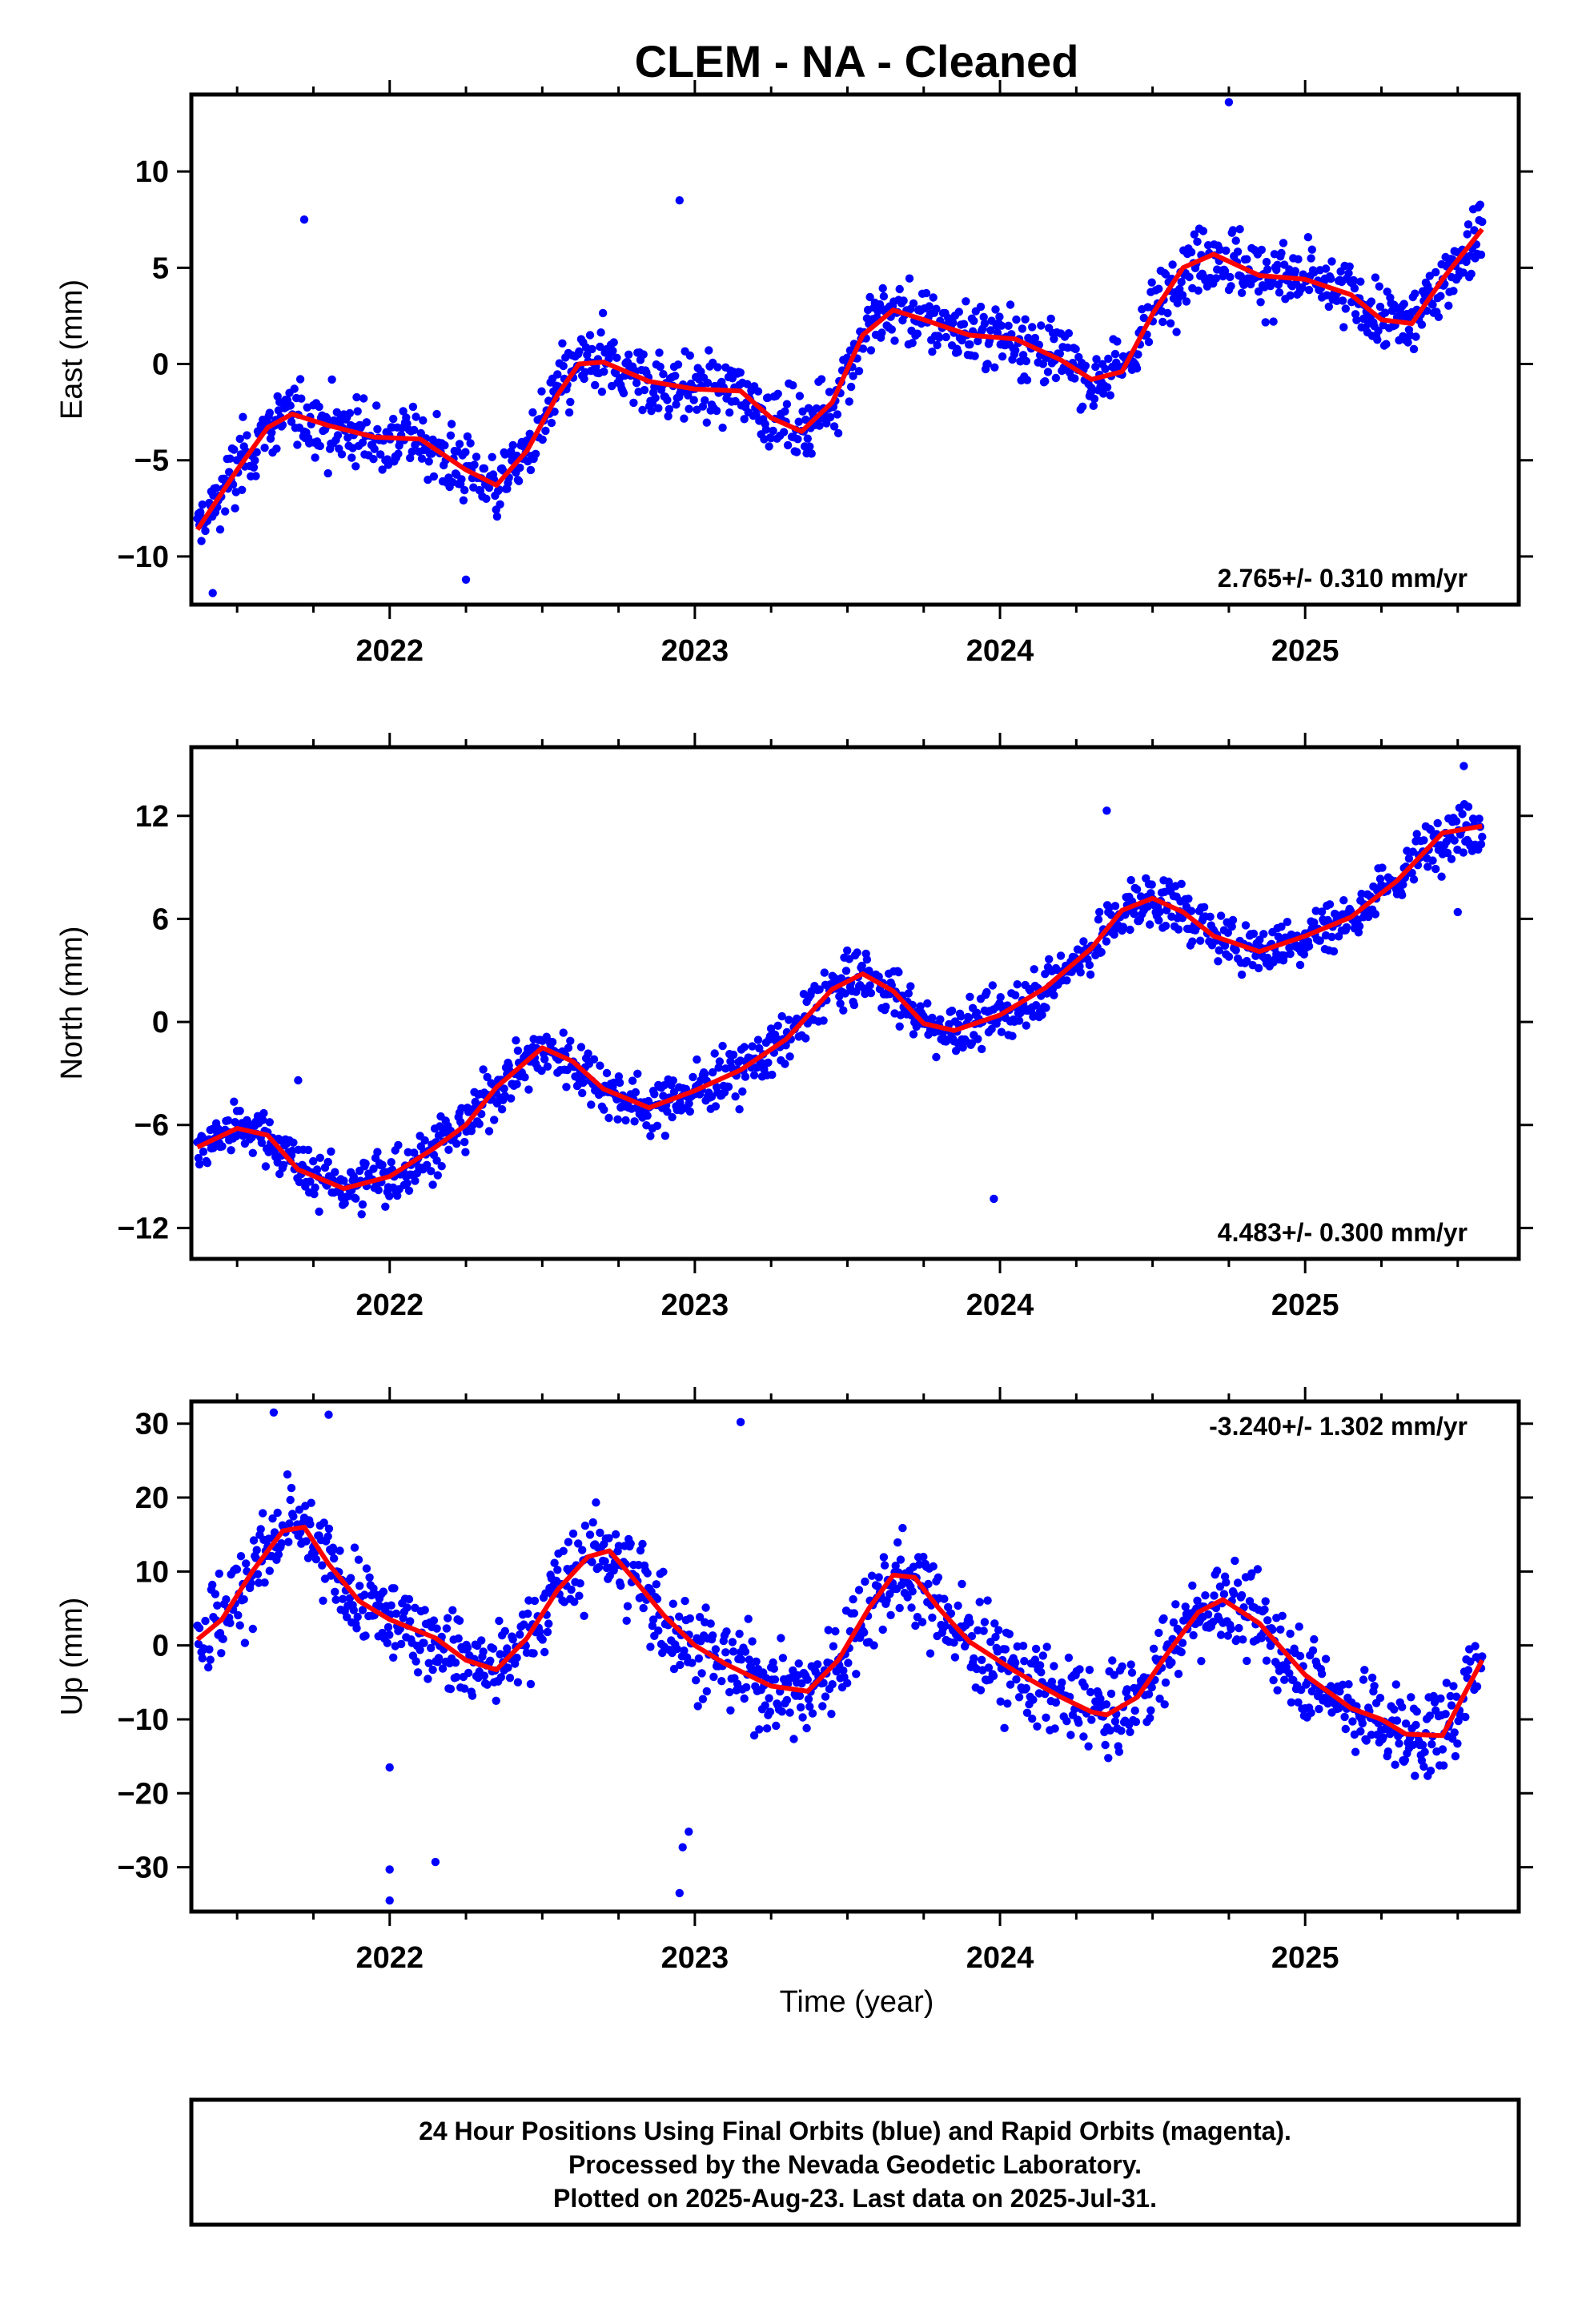 The width and height of the screenshot is (1582, 2324). I want to click on y-tick-label: −10, so click(144, 557).